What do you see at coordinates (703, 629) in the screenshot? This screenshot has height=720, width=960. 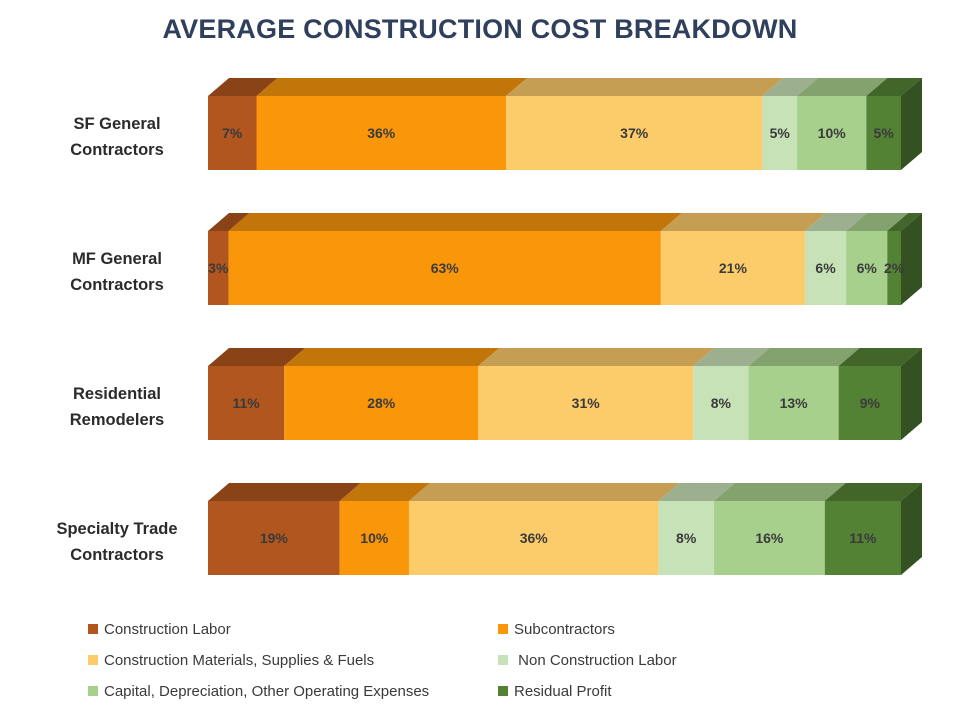 I see `legend-item: Subcontractors` at bounding box center [703, 629].